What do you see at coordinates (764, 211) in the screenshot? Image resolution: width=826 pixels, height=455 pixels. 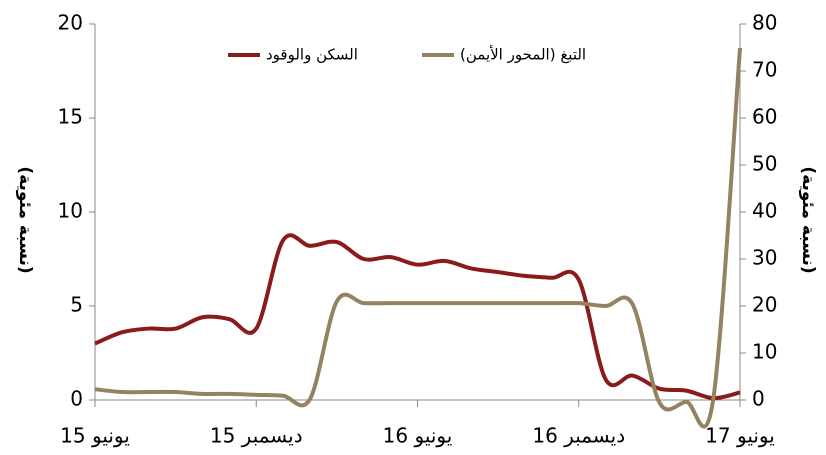 I see `y2-tick-label: 40` at bounding box center [764, 211].